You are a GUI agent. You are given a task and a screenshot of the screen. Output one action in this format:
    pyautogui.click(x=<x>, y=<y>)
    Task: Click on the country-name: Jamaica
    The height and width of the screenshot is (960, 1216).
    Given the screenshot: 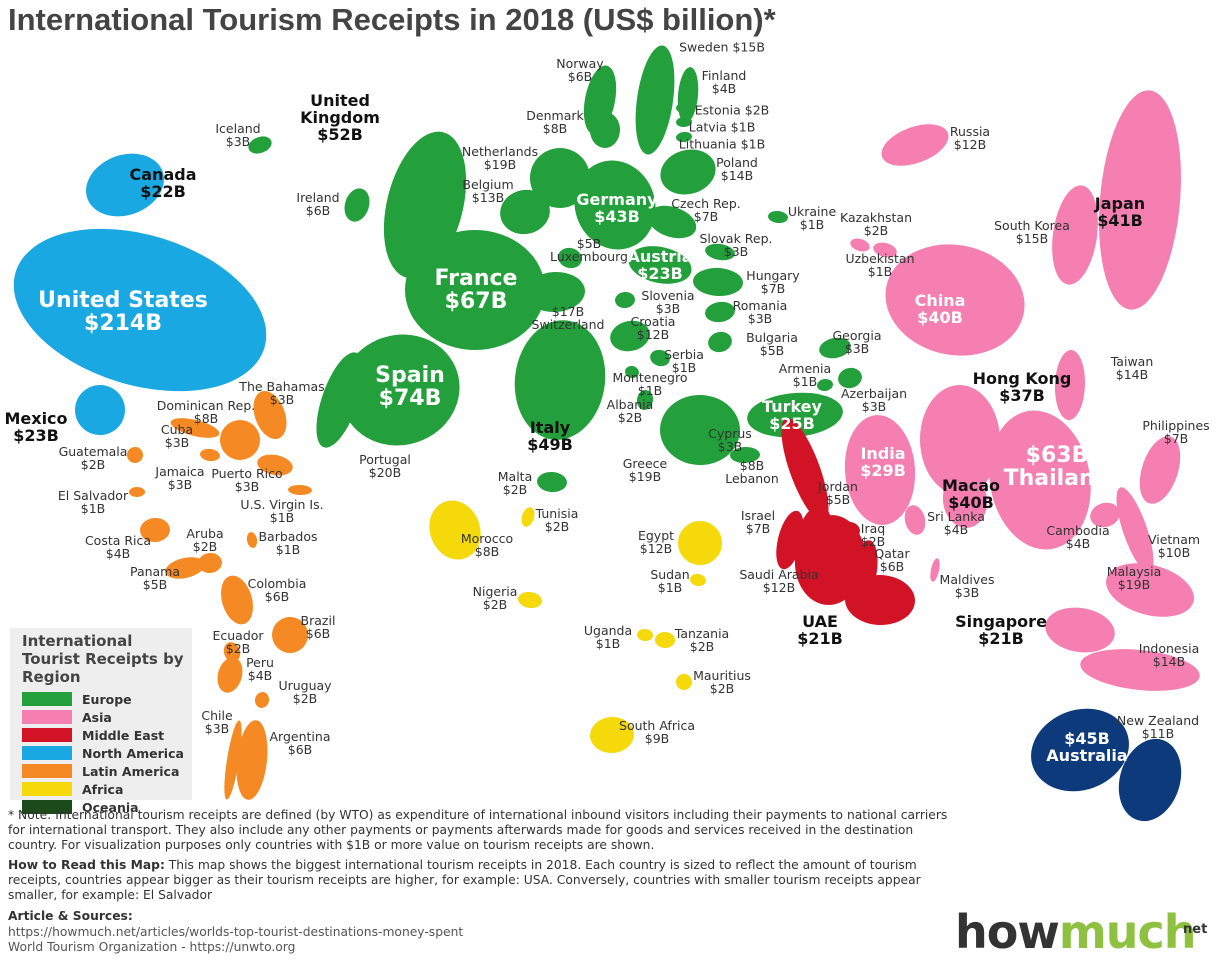 What is the action you would take?
    pyautogui.click(x=180, y=471)
    